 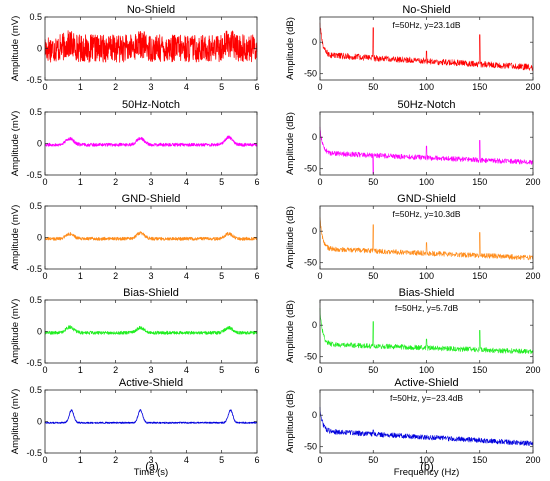 What do you see at coordinates (35, 300) in the screenshot?
I see `chart-3-ytick-label-2: 0.5` at bounding box center [35, 300].